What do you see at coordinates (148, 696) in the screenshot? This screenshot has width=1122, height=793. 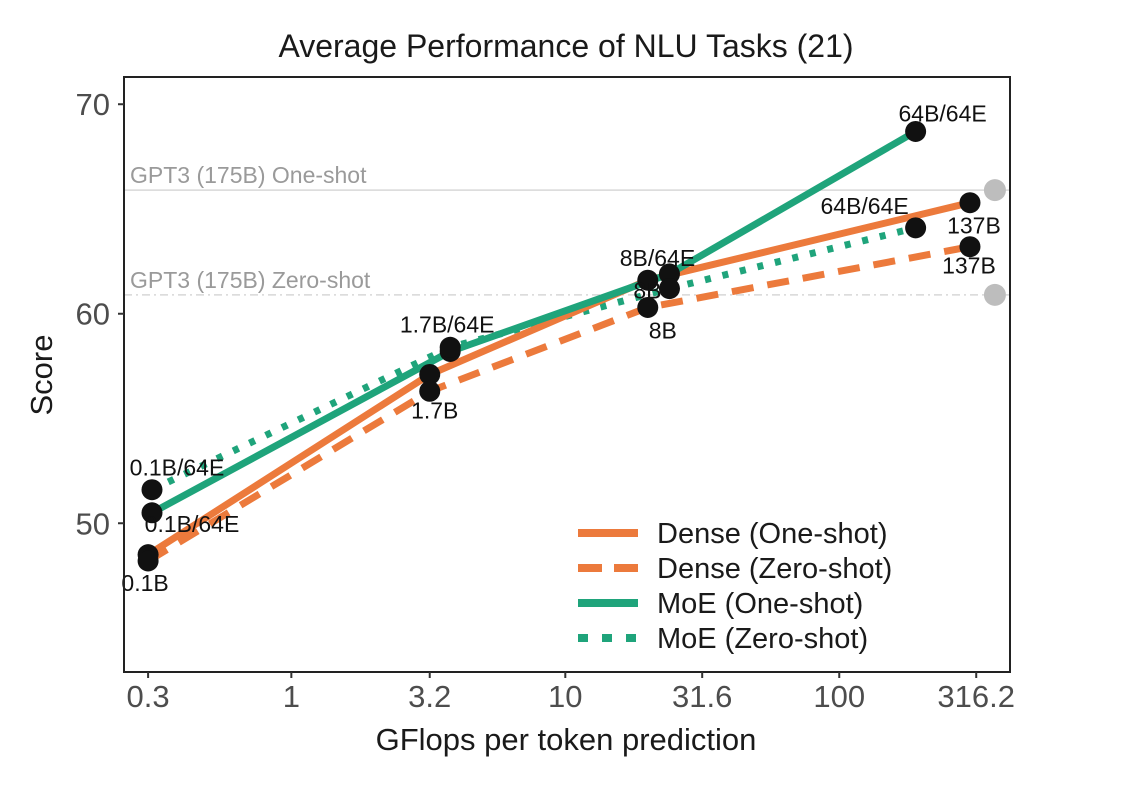 I see `x-tick-label: 0.3` at bounding box center [148, 696].